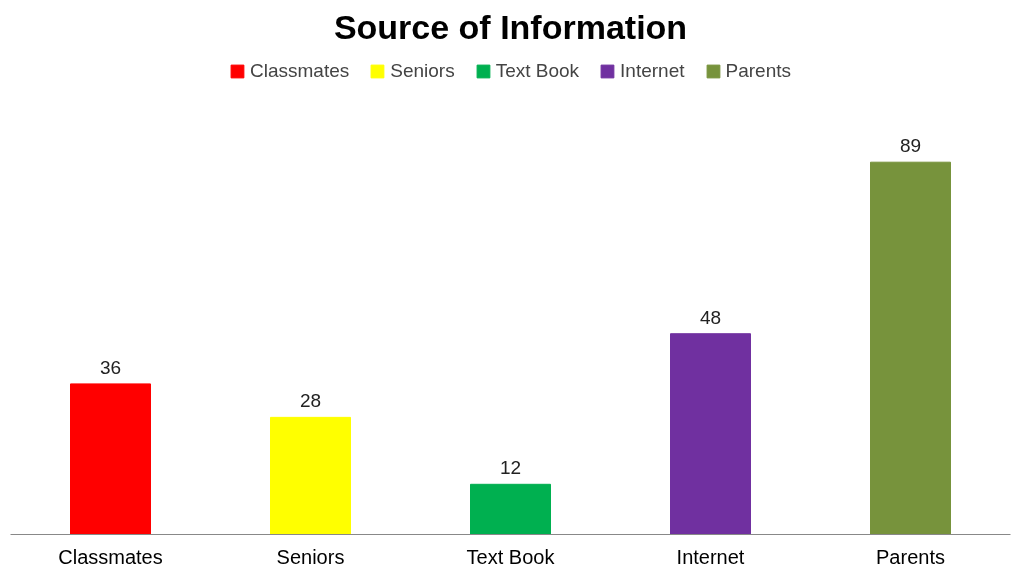  What do you see at coordinates (910, 146) in the screenshot?
I see `data-label: 89` at bounding box center [910, 146].